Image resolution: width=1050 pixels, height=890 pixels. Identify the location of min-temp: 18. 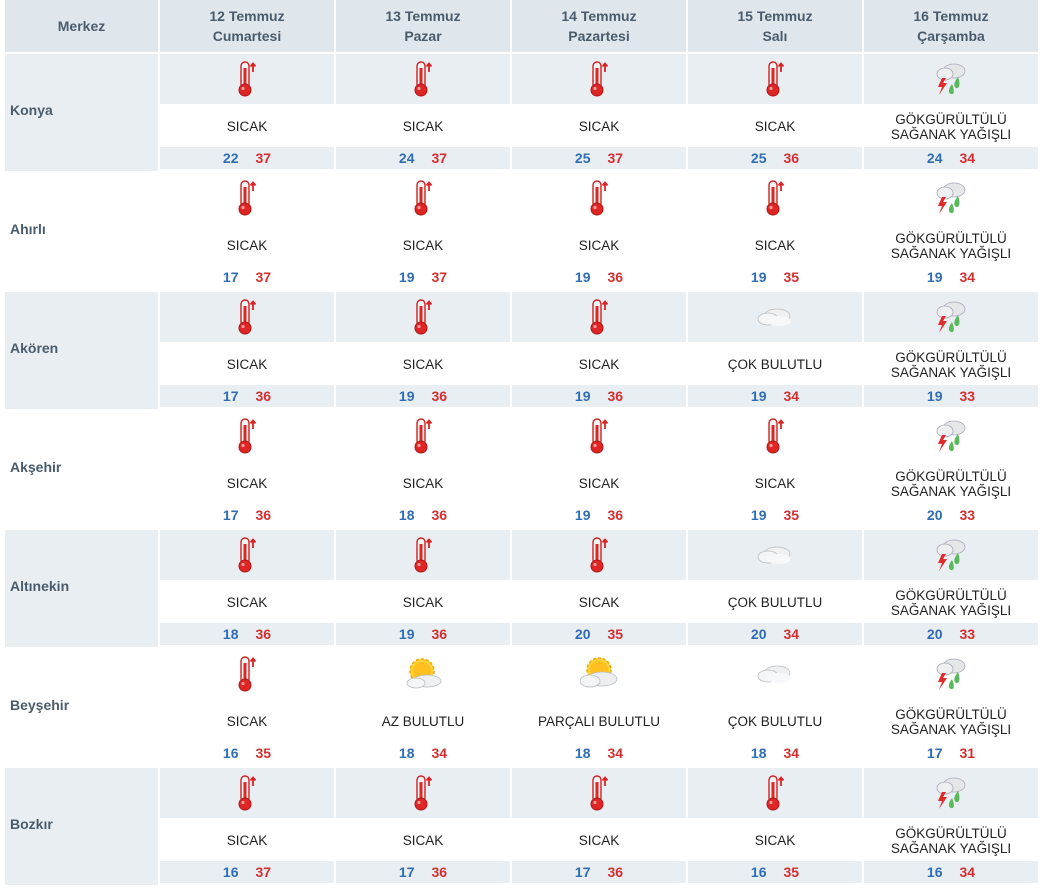
(406, 515).